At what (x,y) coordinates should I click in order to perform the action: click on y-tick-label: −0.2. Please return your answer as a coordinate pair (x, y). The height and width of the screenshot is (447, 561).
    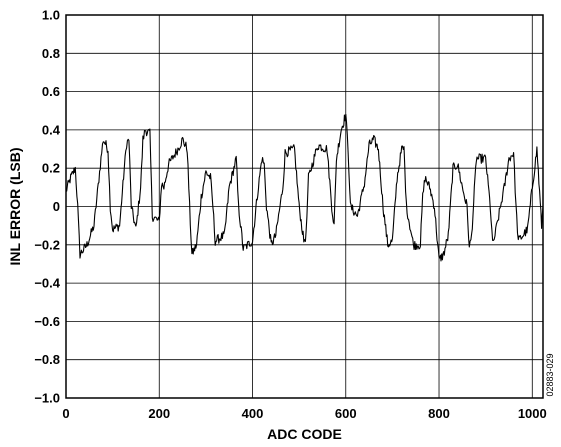
    Looking at the image, I should click on (47, 244).